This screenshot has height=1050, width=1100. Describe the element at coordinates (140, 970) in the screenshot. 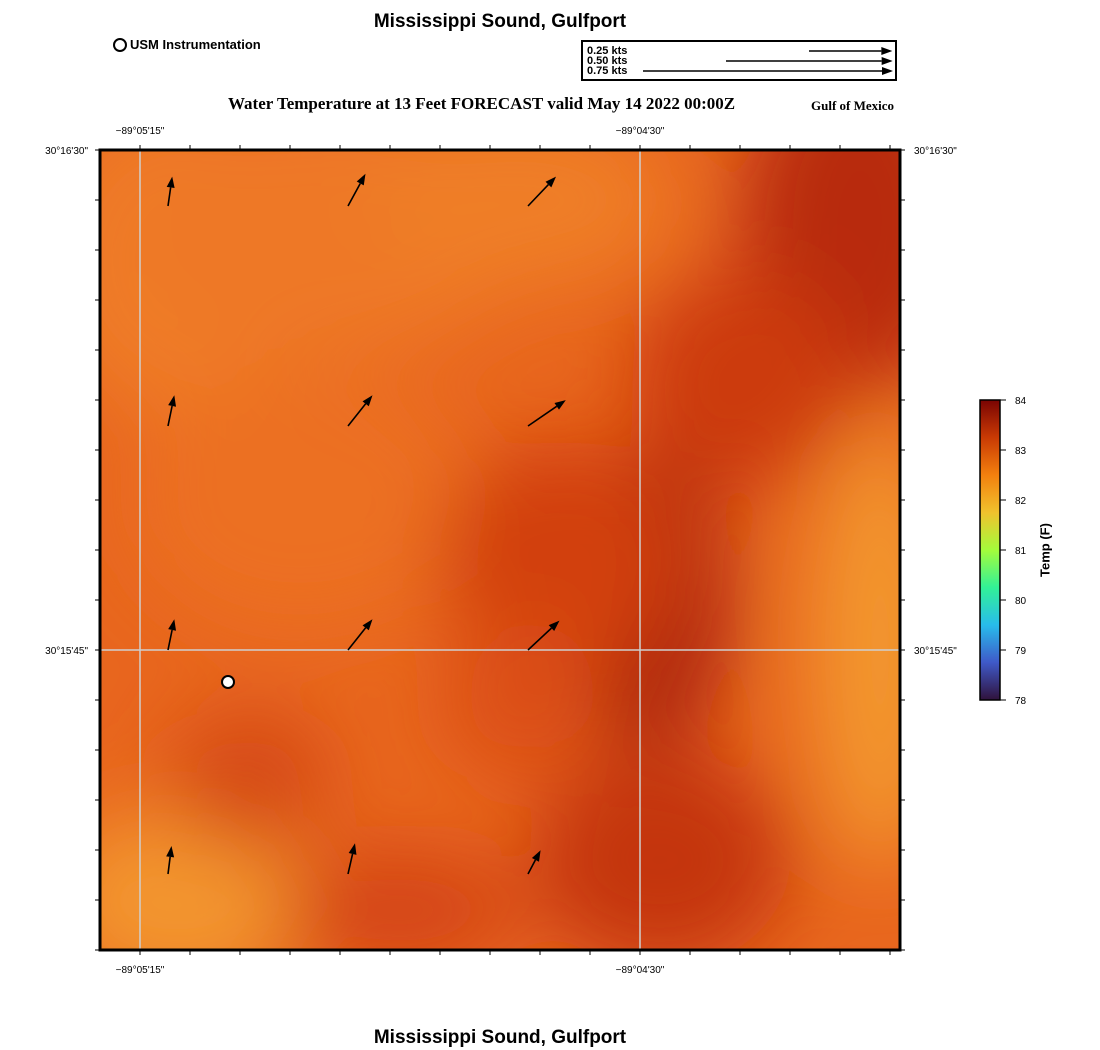

I see `lon-label-bottom: −89°05'15"` at that location.